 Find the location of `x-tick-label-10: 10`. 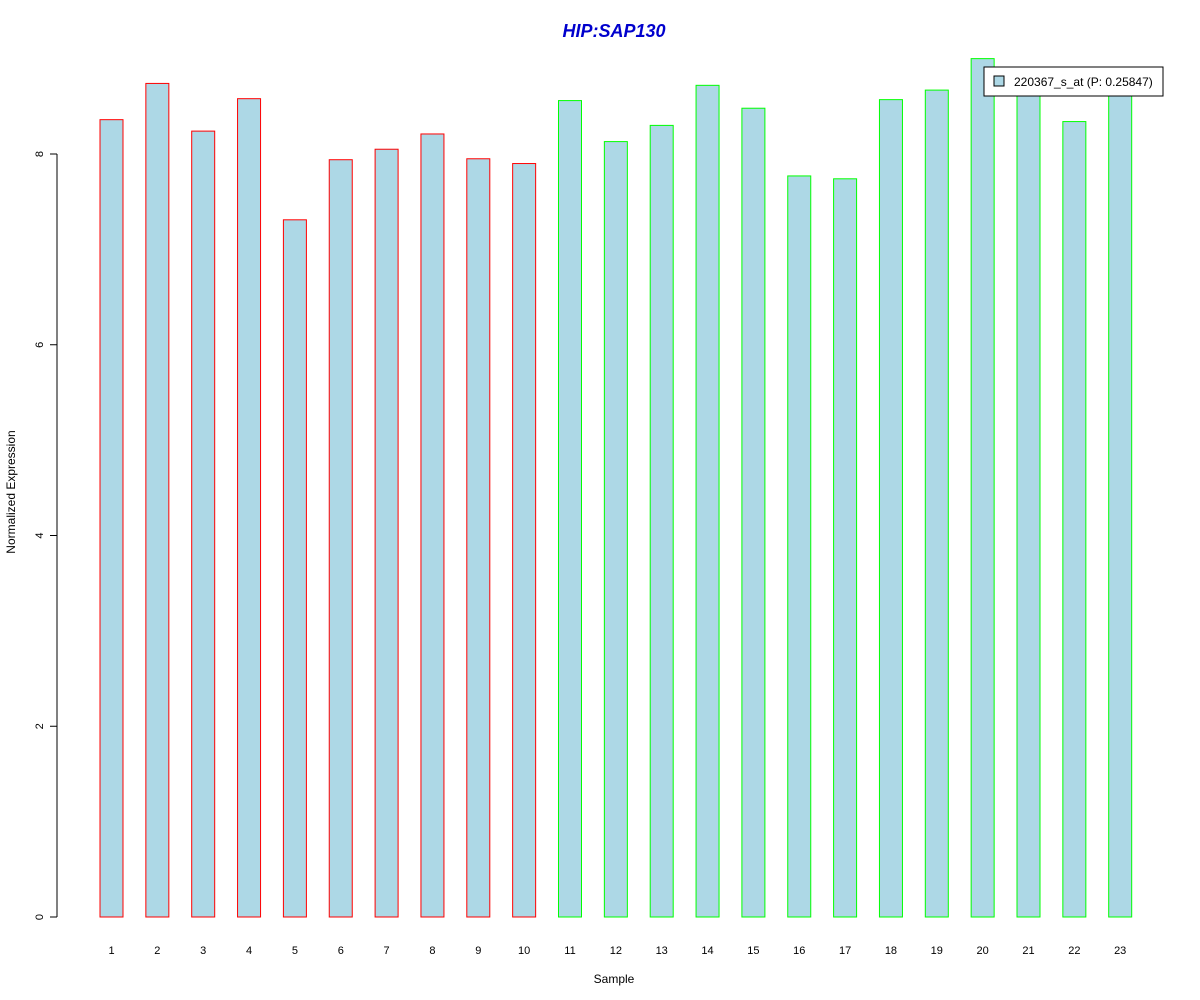

x-tick-label-10: 10 is located at coordinates (524, 951).